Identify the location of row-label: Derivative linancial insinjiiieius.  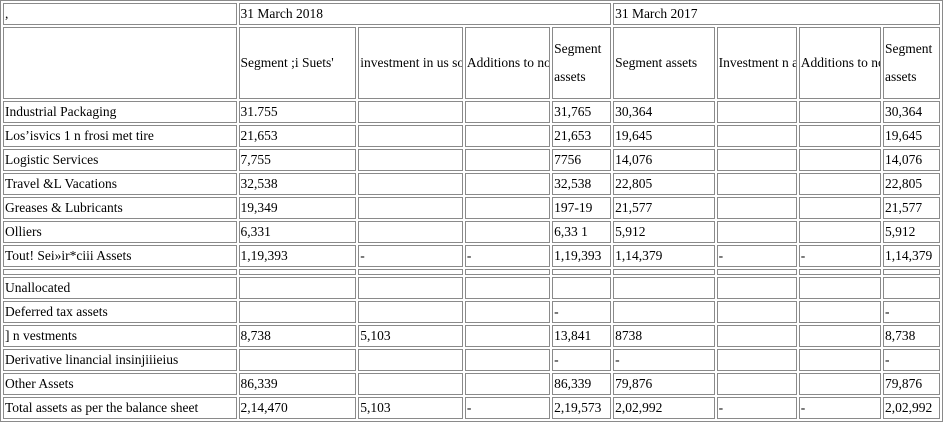
(120, 360).